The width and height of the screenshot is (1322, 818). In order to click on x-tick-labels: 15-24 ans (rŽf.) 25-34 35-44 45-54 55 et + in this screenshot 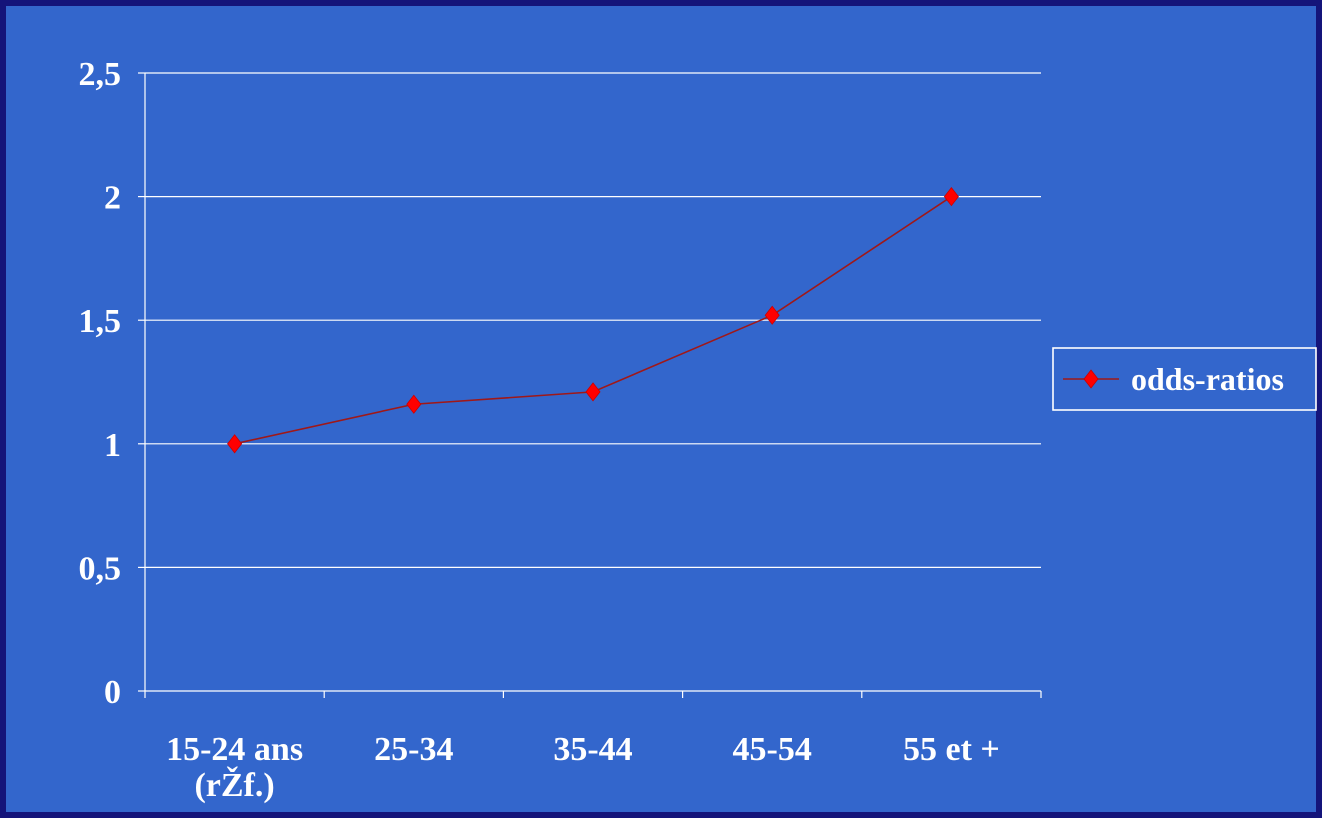, I will do `click(583, 767)`.